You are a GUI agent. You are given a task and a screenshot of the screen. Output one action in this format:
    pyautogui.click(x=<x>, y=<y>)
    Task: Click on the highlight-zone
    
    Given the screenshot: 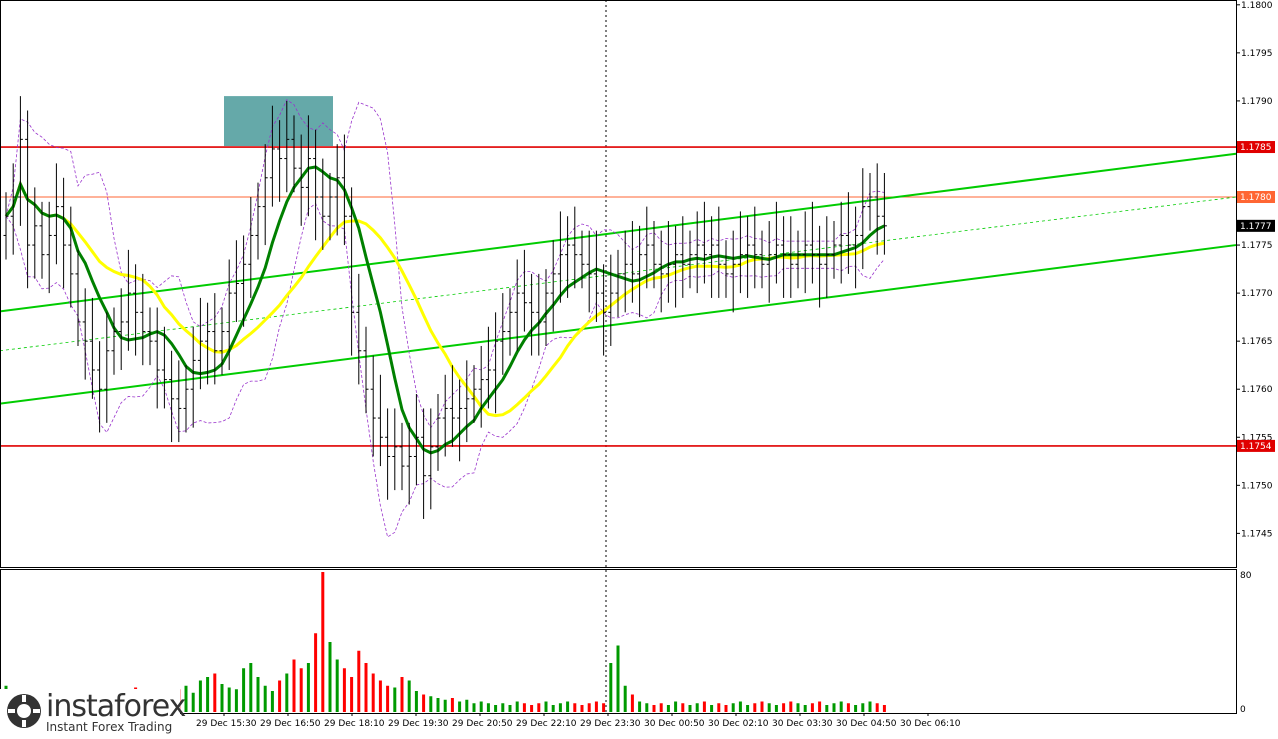 What is the action you would take?
    pyautogui.click(x=278, y=121)
    